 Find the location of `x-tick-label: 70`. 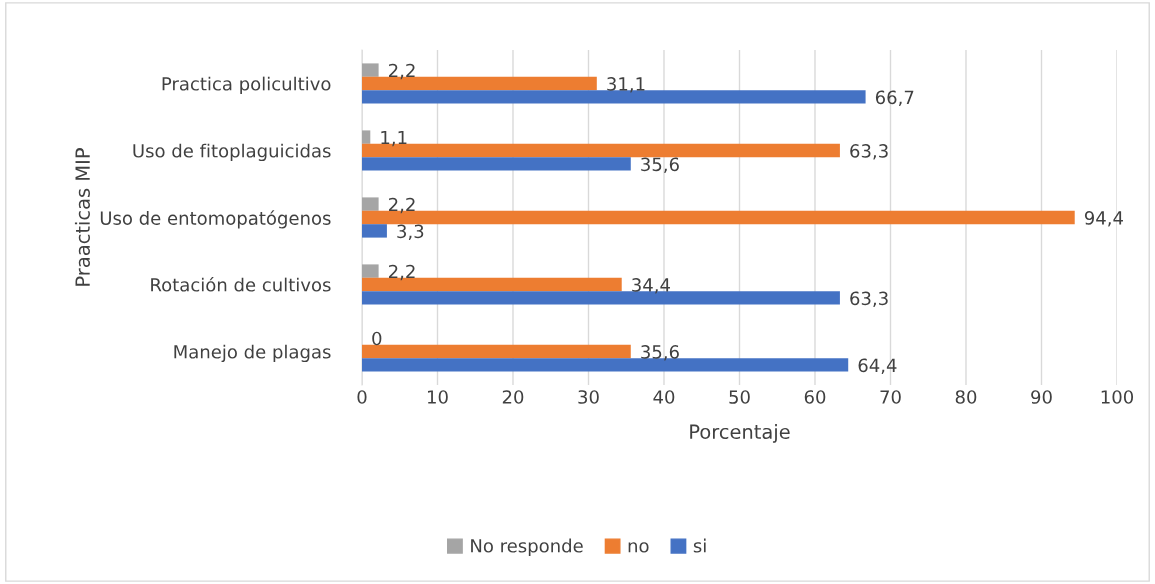

x-tick-label: 70 is located at coordinates (890, 397).